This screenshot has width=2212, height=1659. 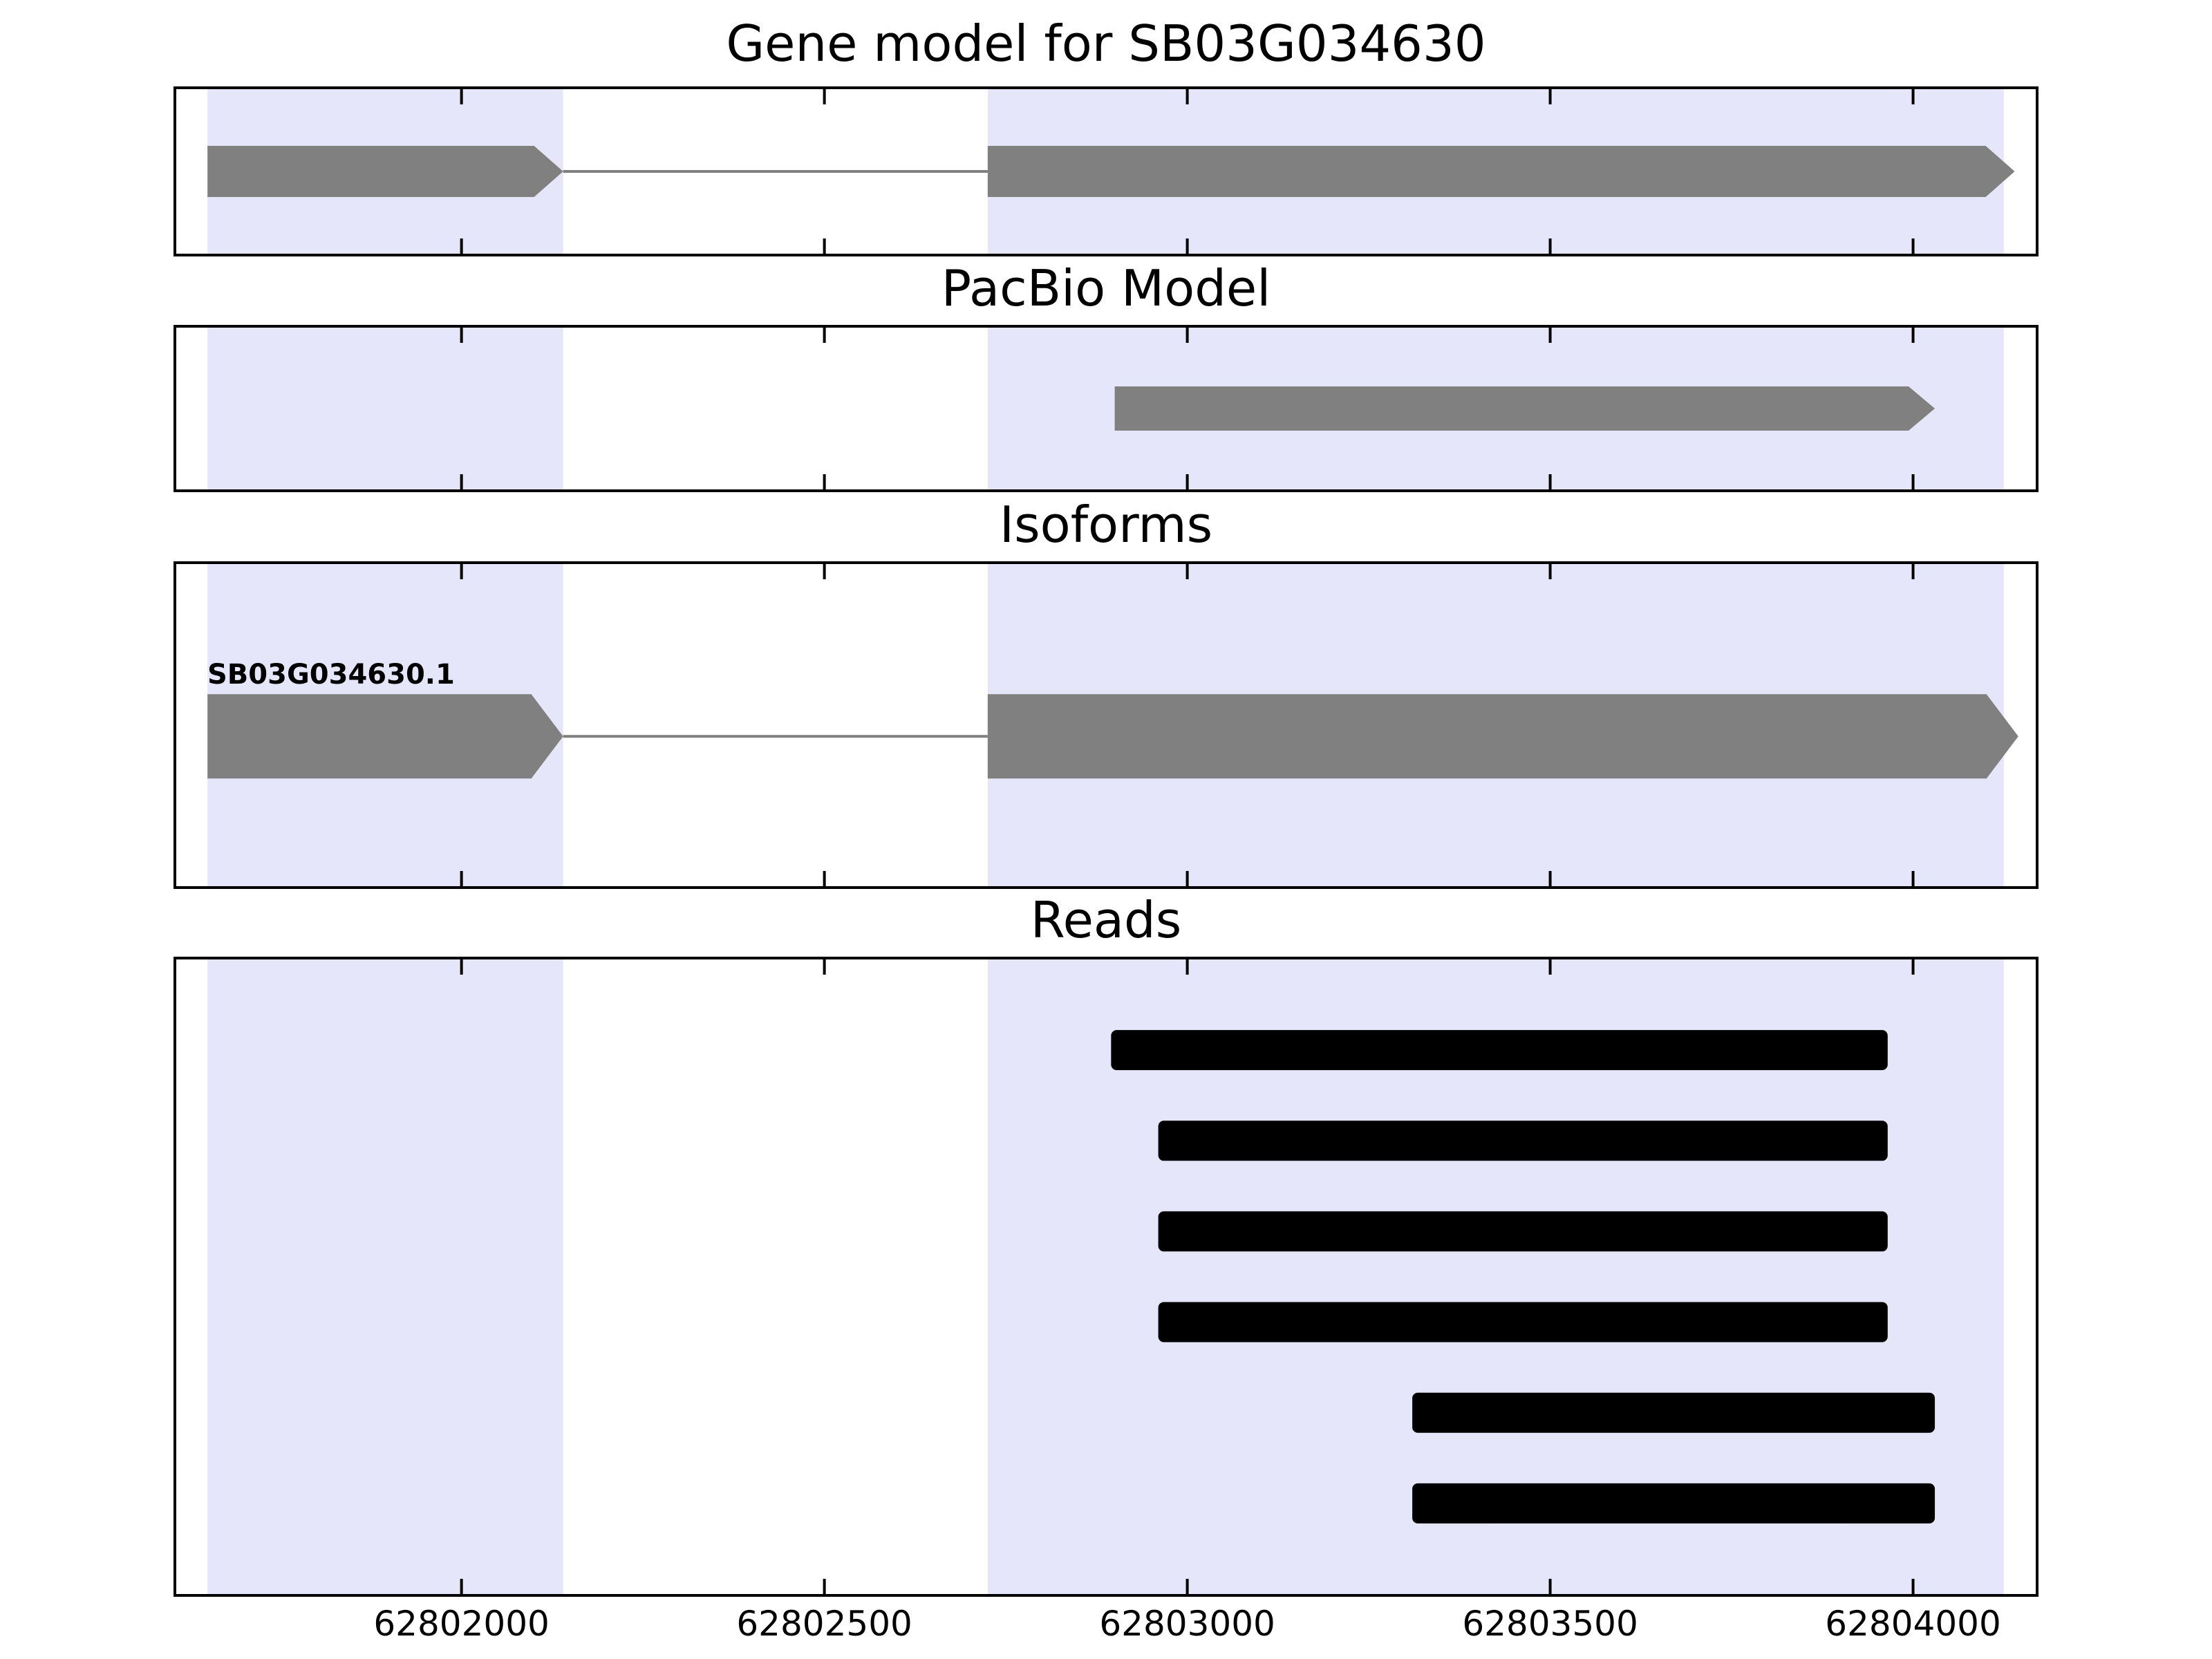 What do you see at coordinates (1106, 920) in the screenshot?
I see `reads-title: Reads` at bounding box center [1106, 920].